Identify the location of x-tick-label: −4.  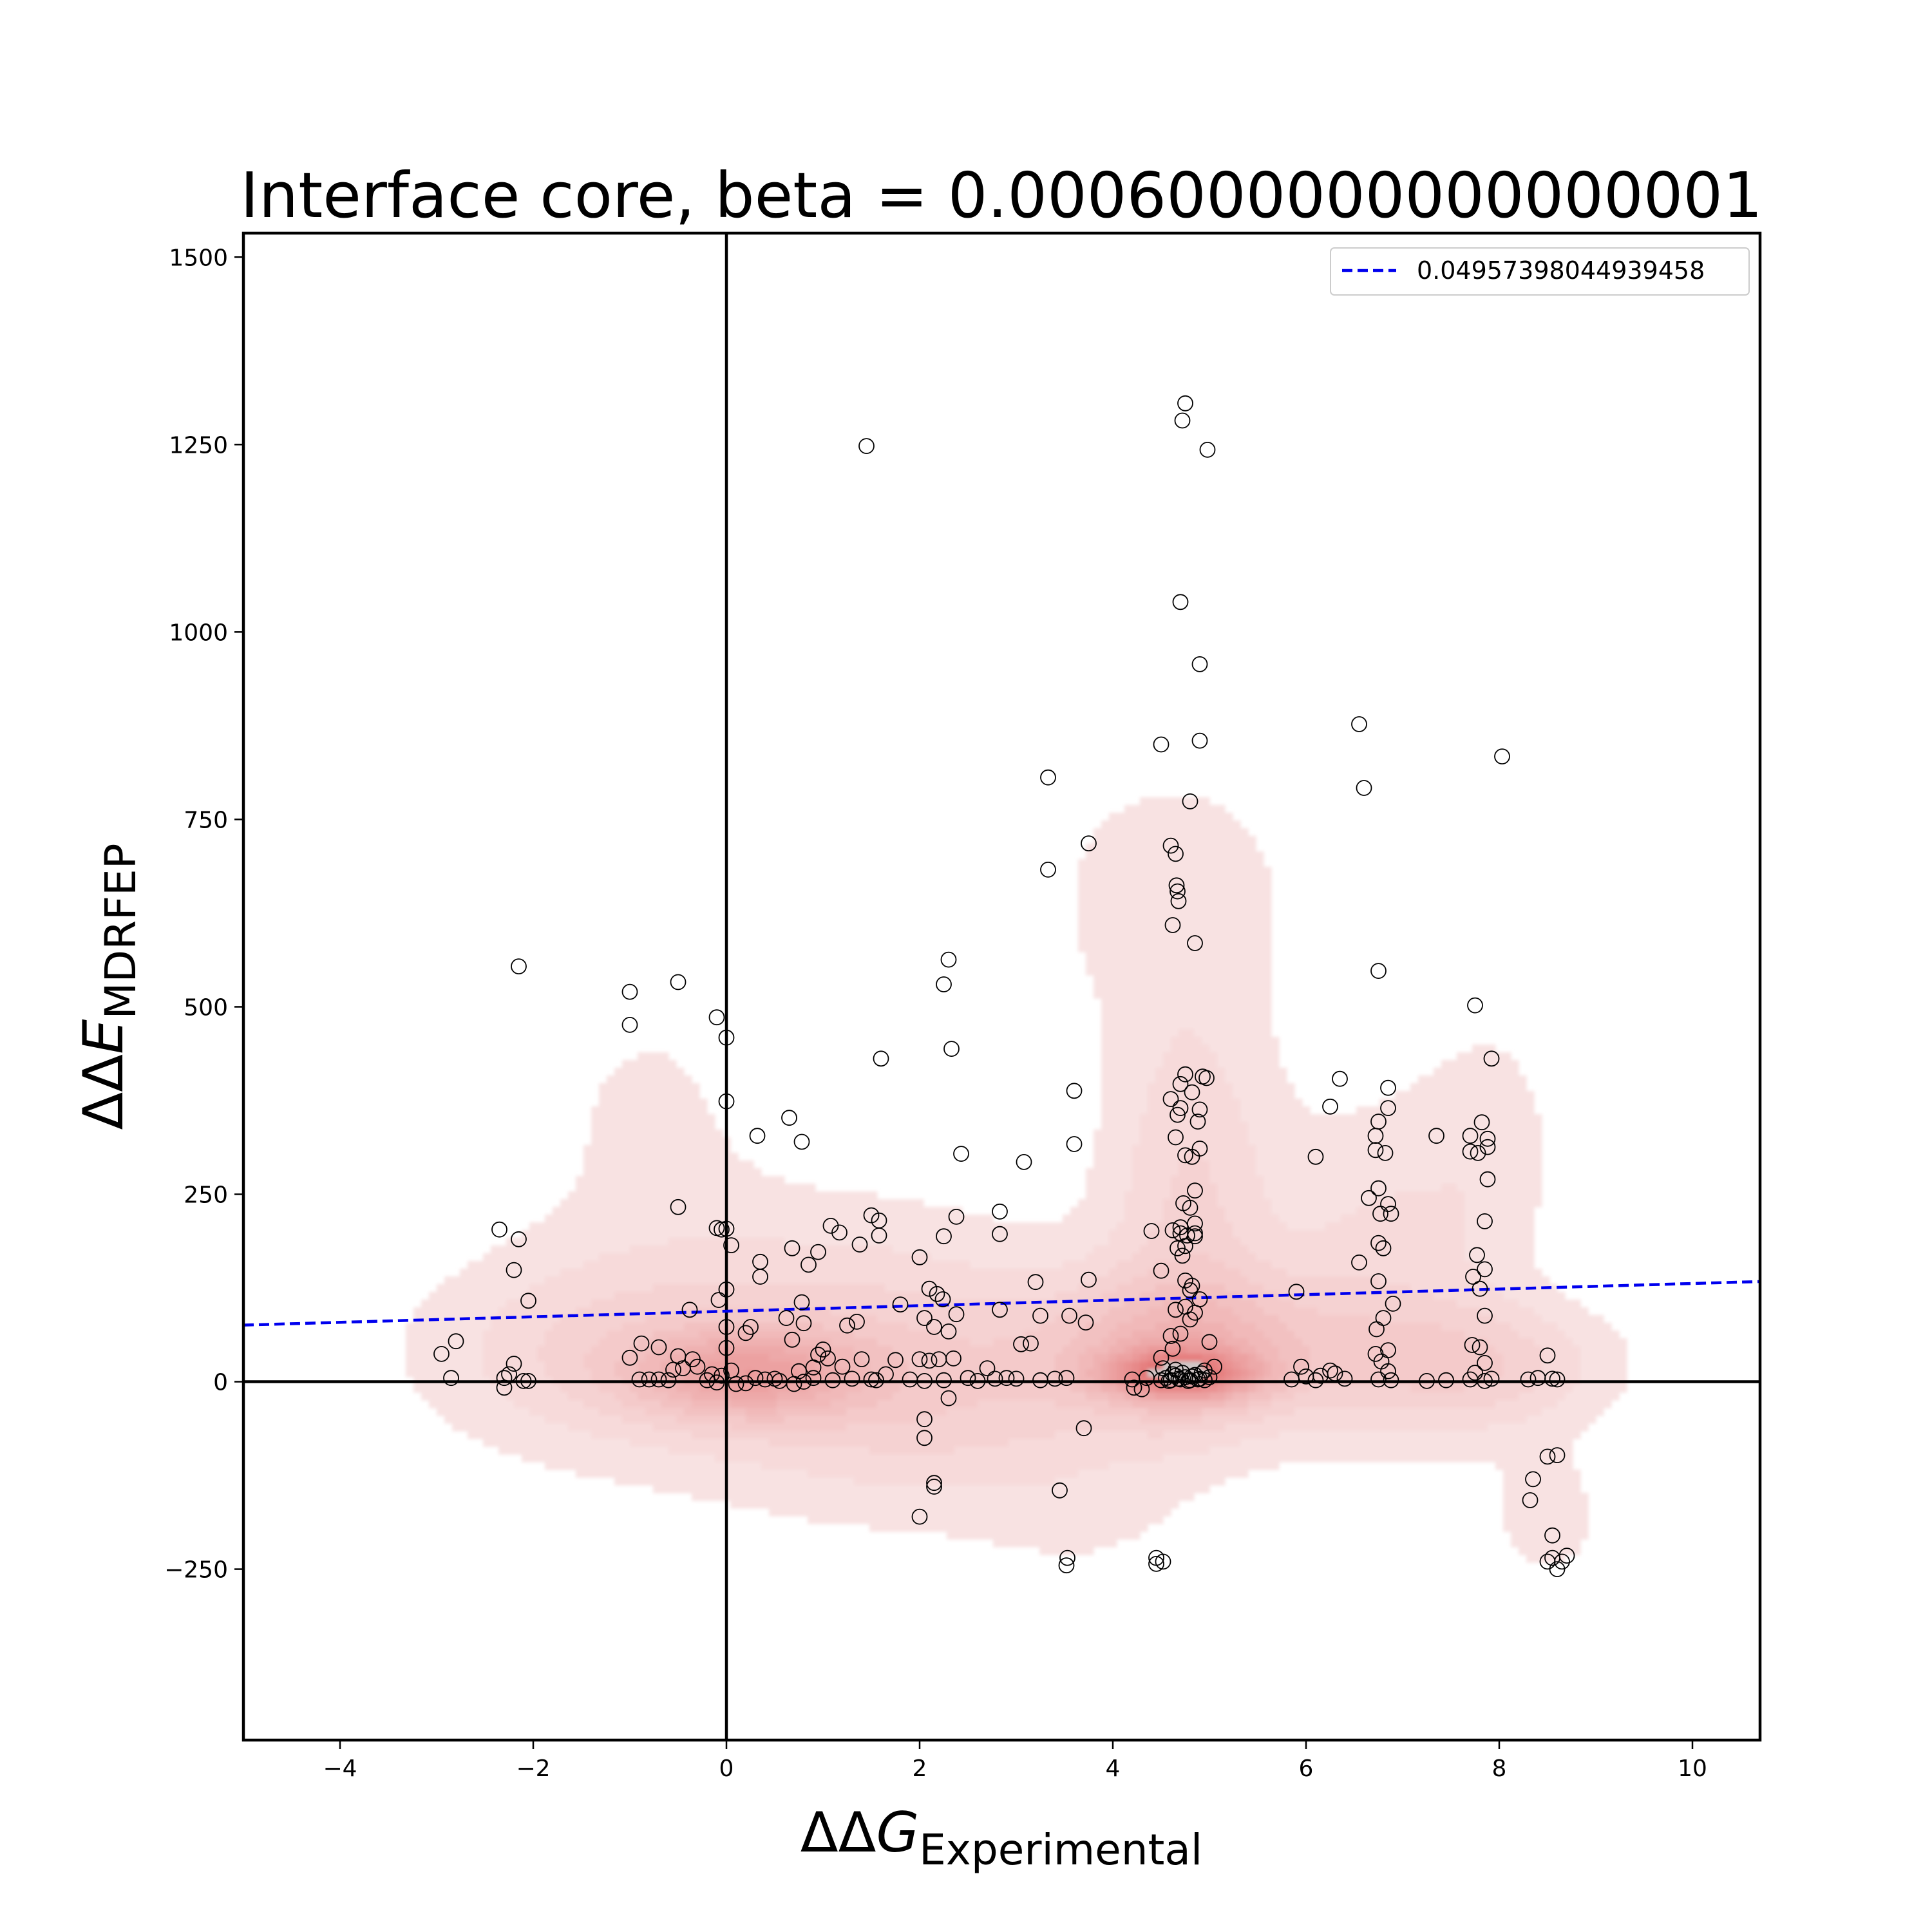
(340, 1769).